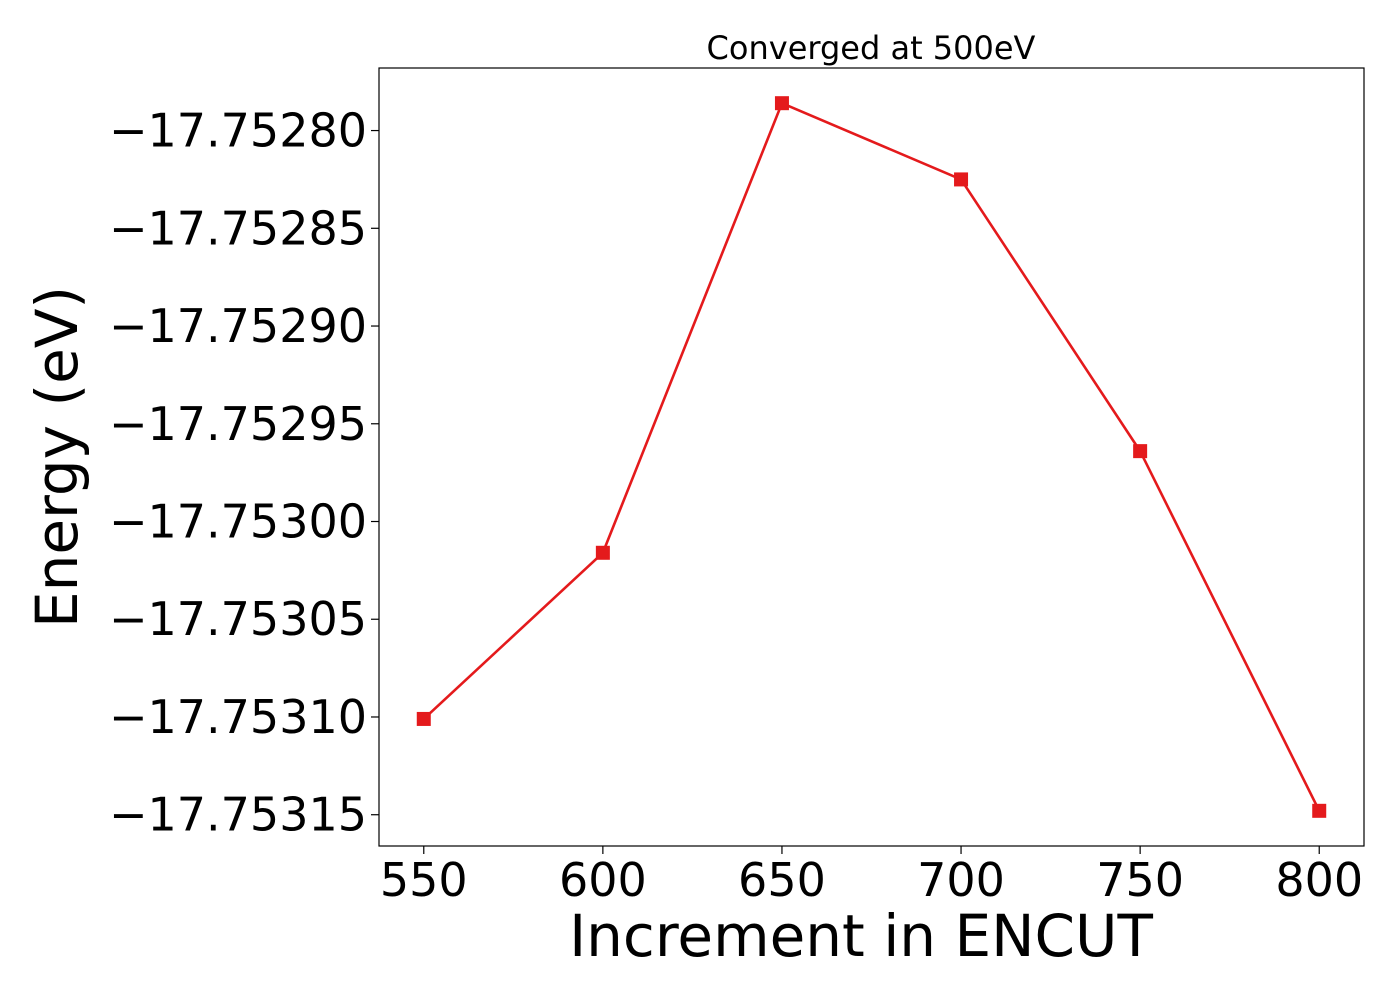  What do you see at coordinates (238, 424) in the screenshot?
I see `y-tick-label: −17.75295` at bounding box center [238, 424].